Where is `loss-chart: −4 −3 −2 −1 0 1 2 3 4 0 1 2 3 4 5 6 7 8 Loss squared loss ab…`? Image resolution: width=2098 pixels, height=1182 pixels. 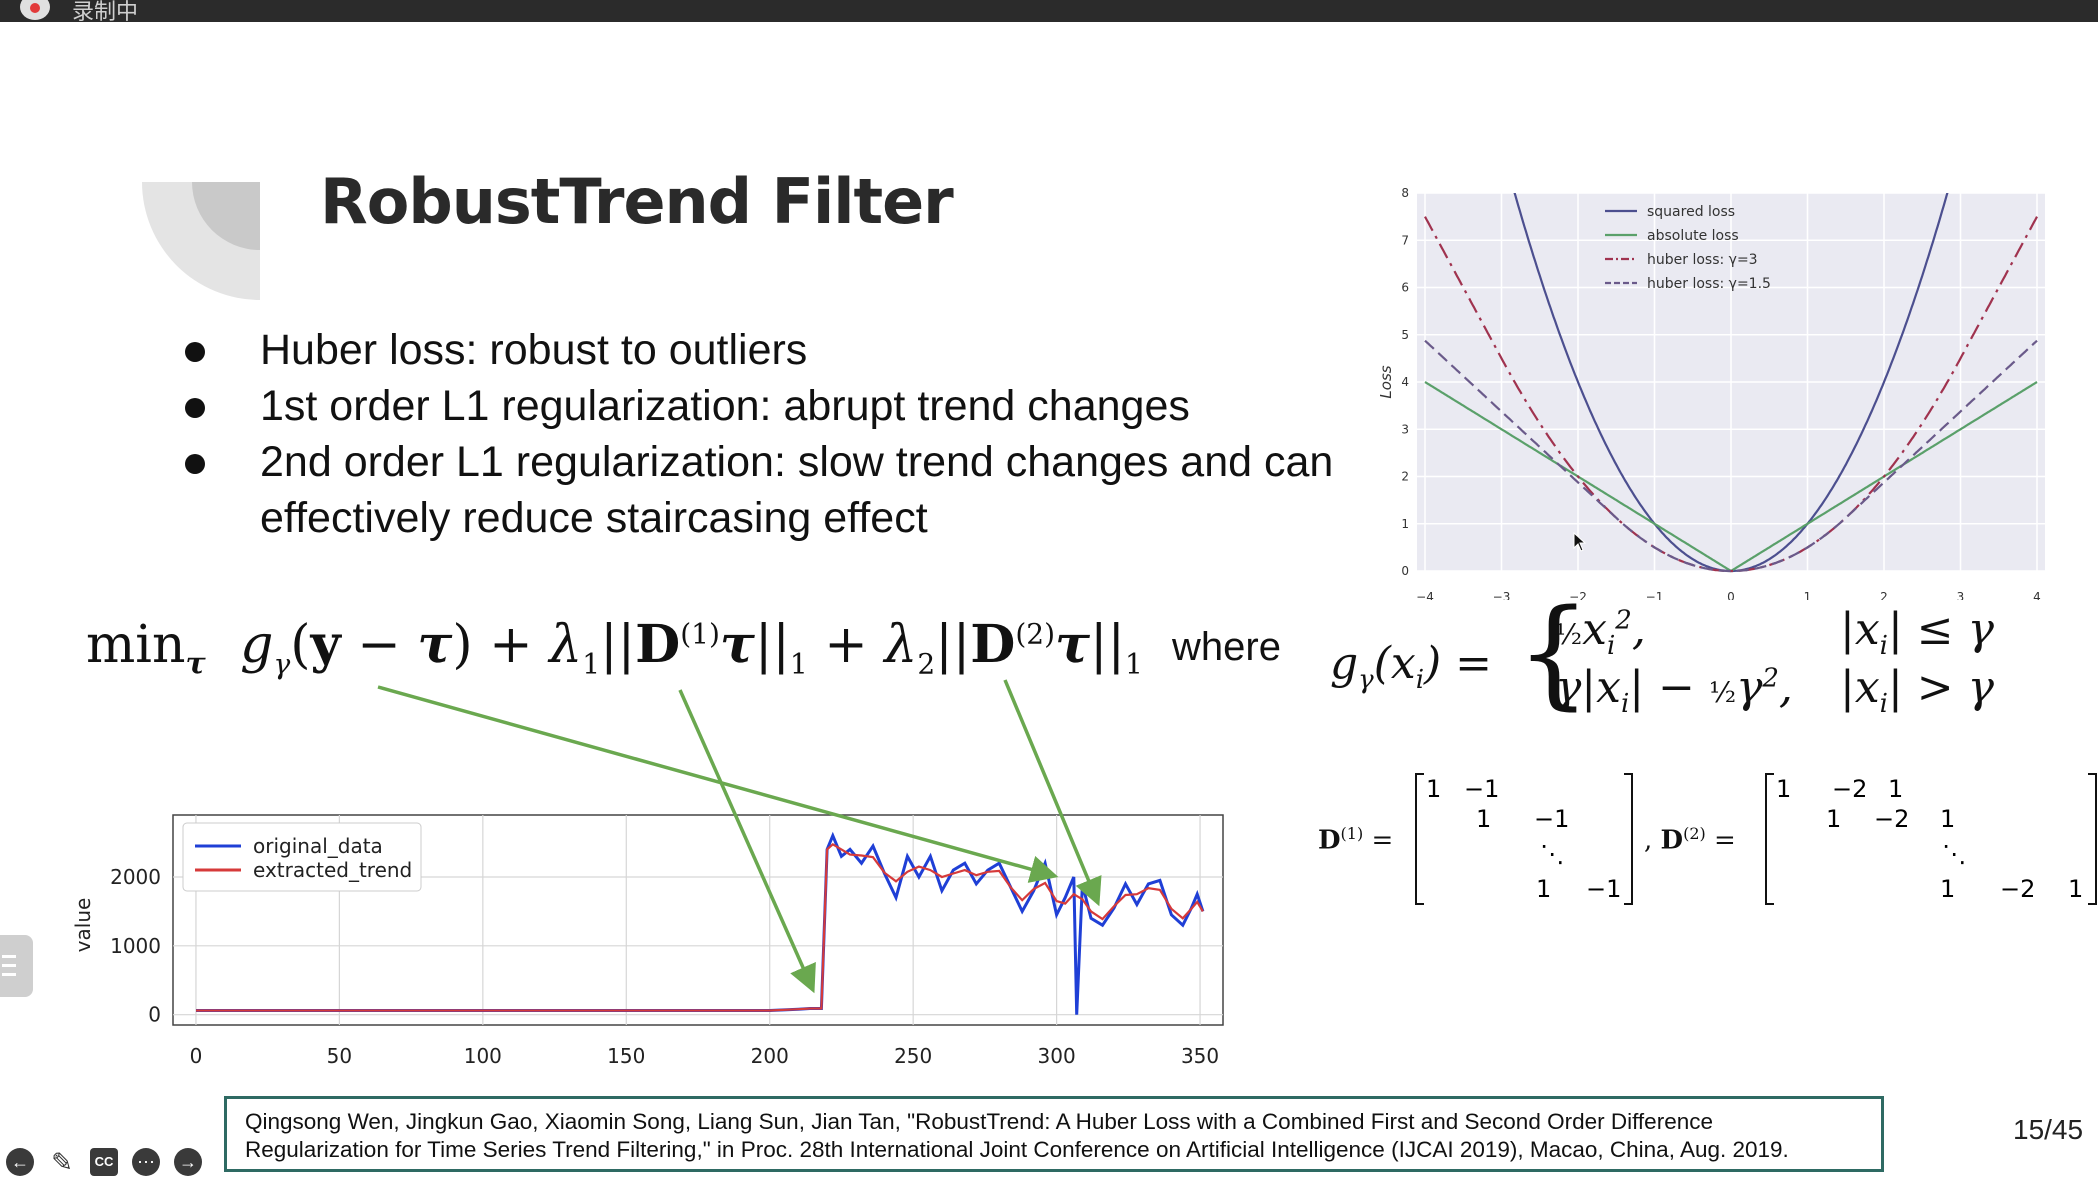
loss-chart: −4 −3 −2 −1 0 1 2 3 4 0 1 2 3 4 5 6 7 8 Loss squared loss ab… is located at coordinates (1711, 392).